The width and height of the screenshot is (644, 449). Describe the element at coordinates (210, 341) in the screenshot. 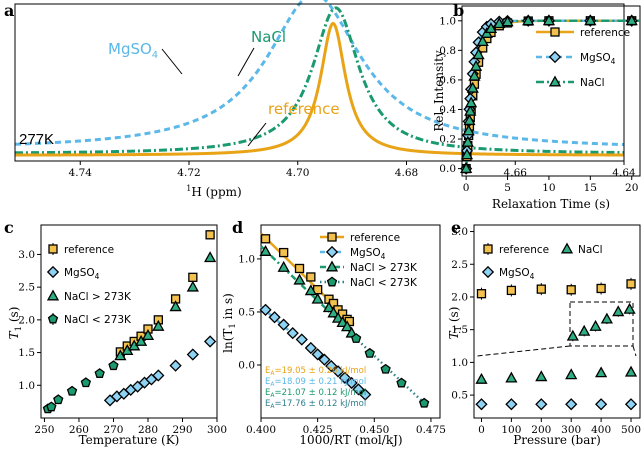

I see `temperature-point-mgso4` at that location.